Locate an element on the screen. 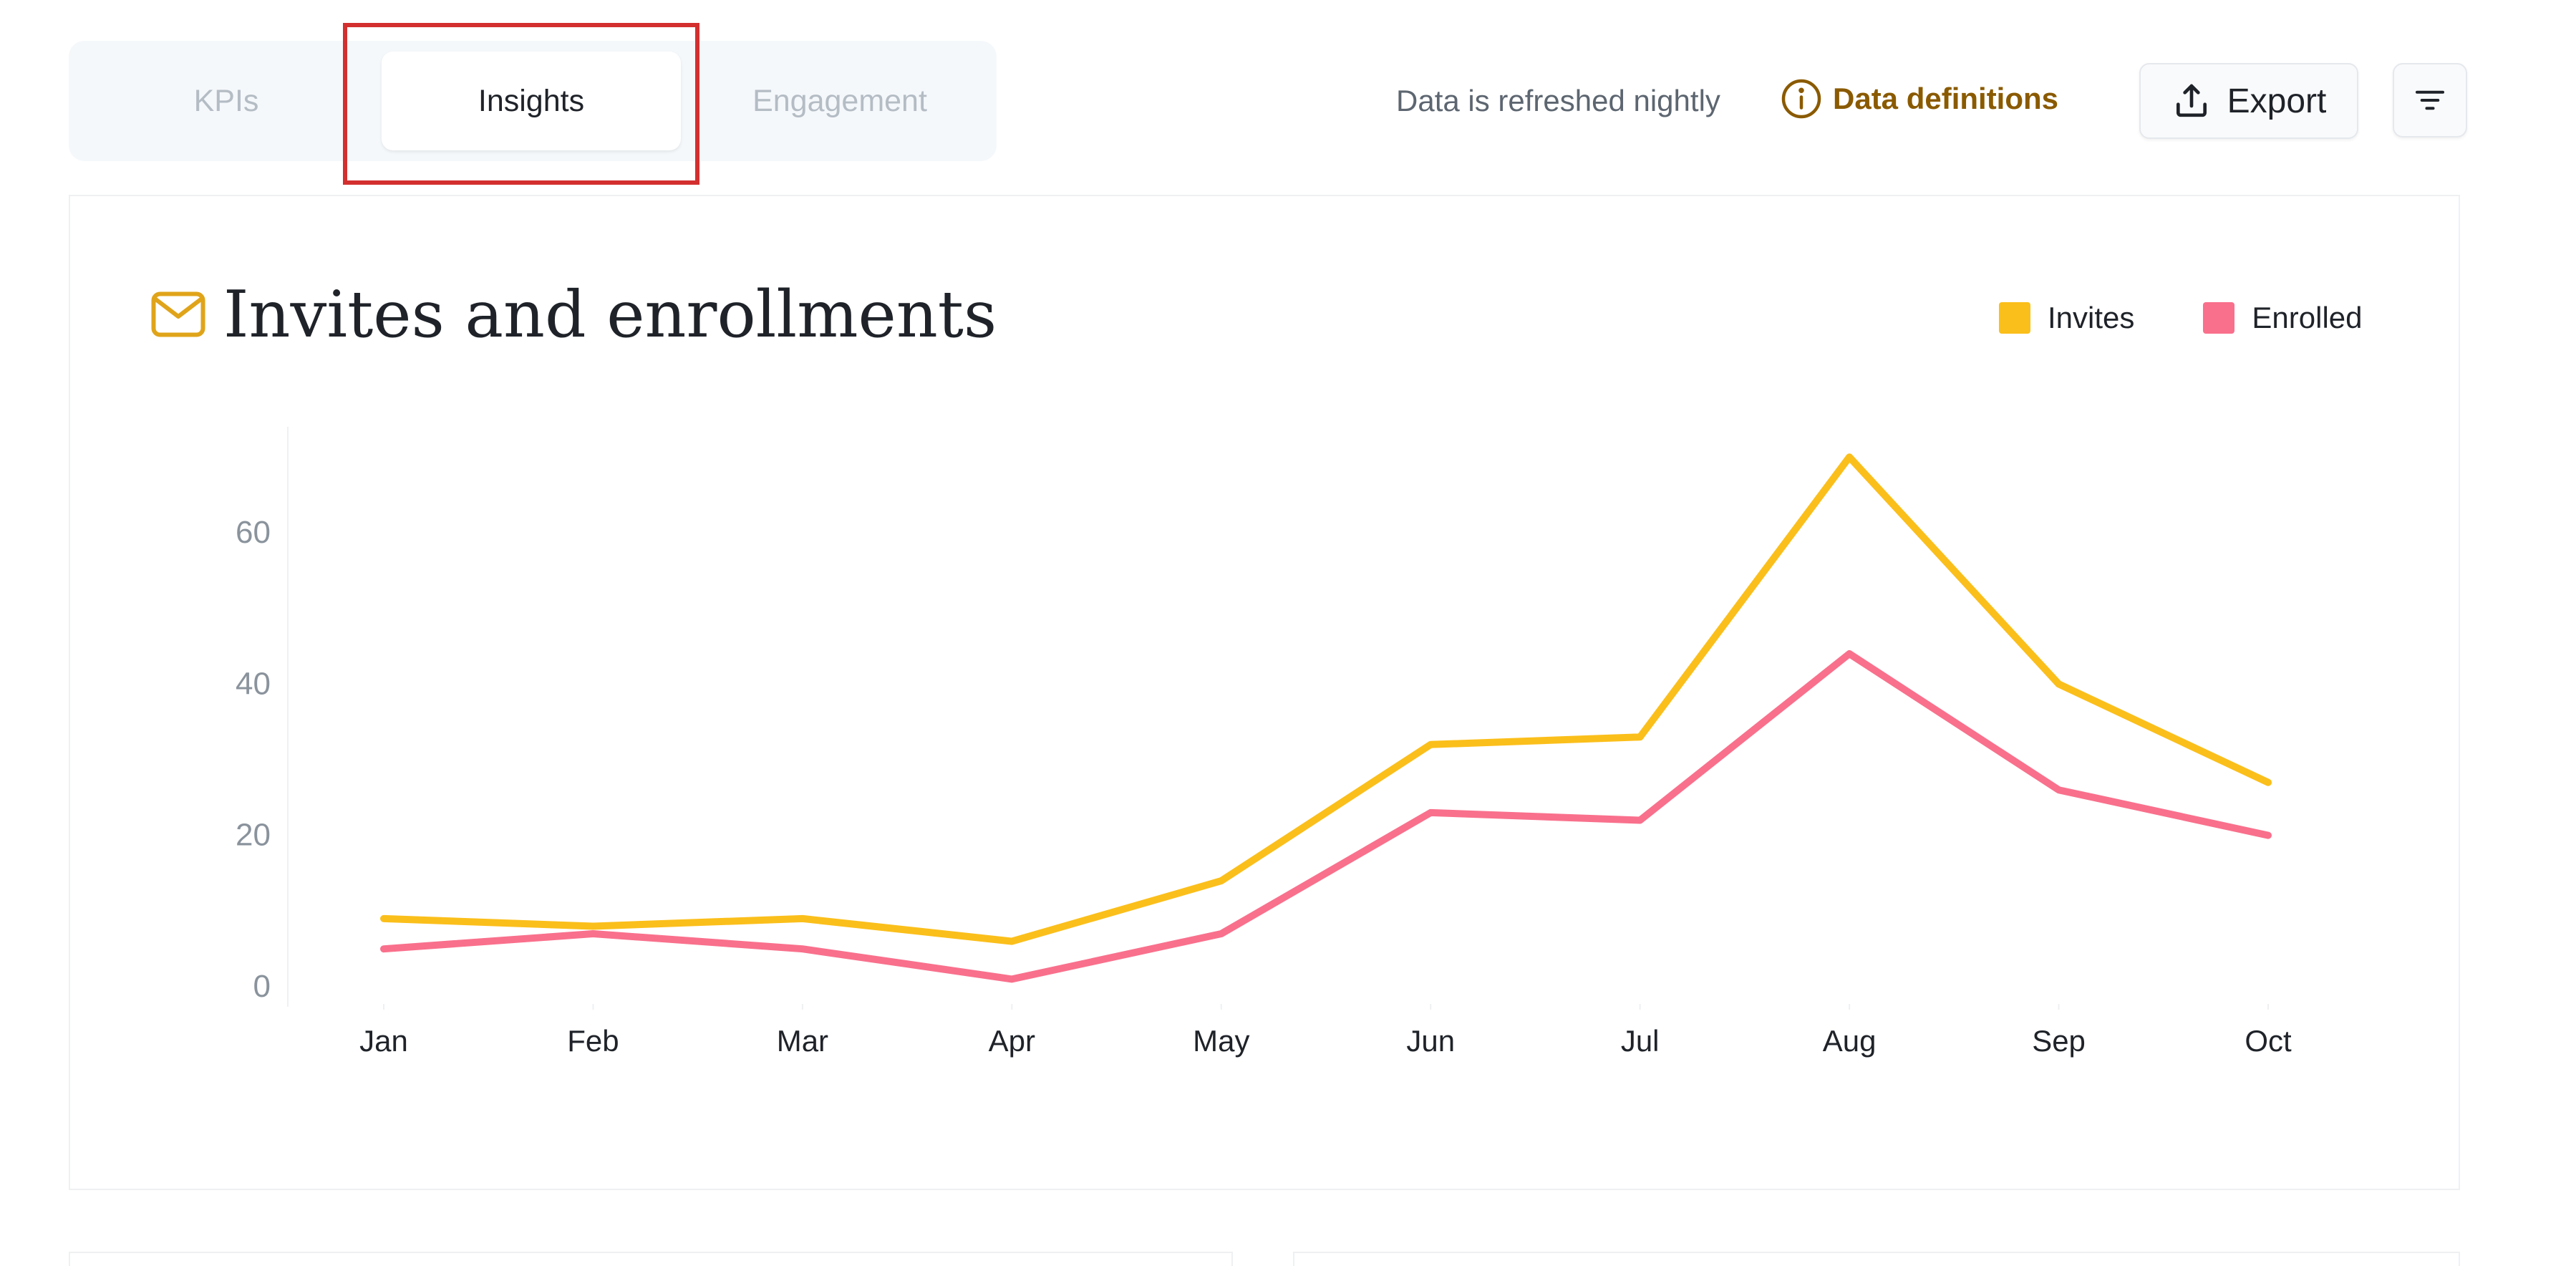 This screenshot has width=2576, height=1266. tab-kpis: KPIs is located at coordinates (226, 100).